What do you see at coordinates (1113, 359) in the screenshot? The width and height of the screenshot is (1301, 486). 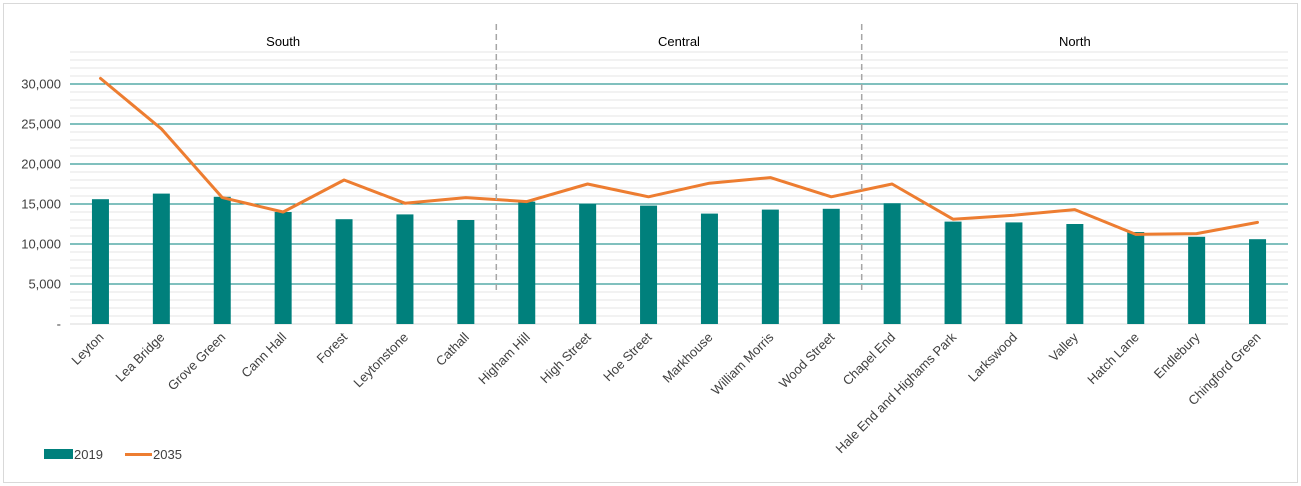 I see `x-category-label: Hatch Lane` at bounding box center [1113, 359].